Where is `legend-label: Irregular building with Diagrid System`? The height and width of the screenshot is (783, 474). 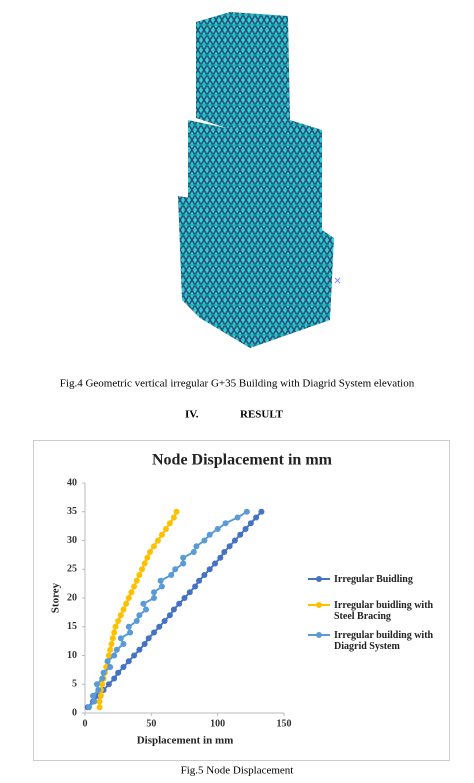 legend-label: Irregular building with Diagrid System is located at coordinates (384, 641).